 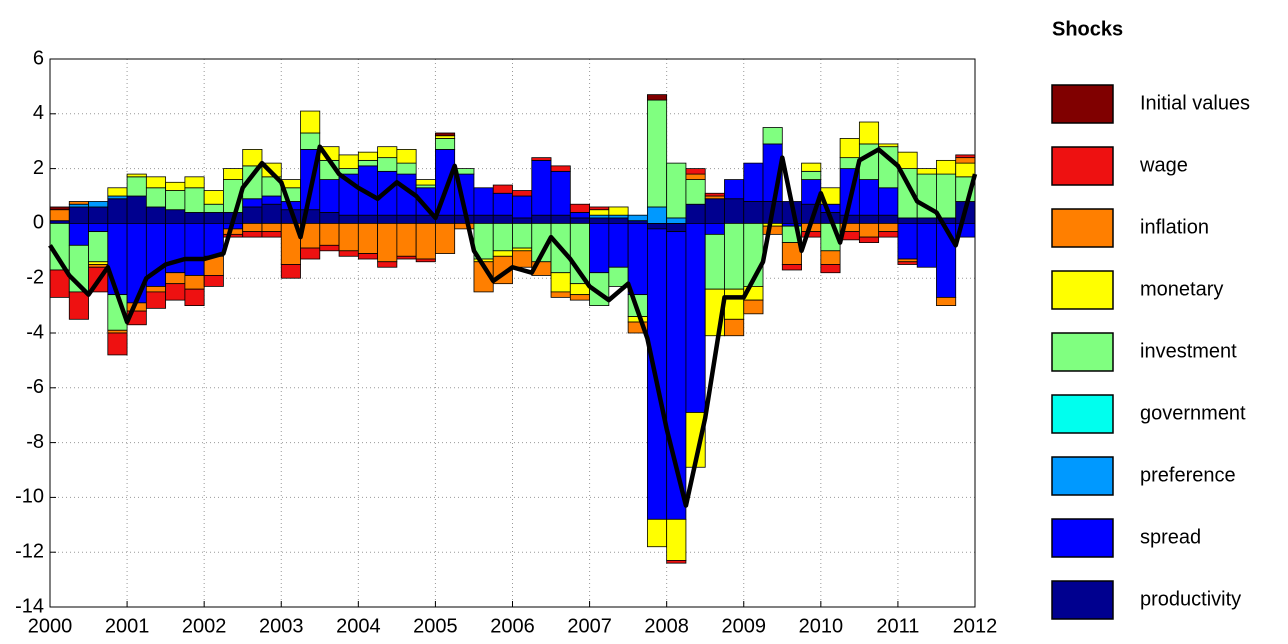 What do you see at coordinates (127, 626) in the screenshot?
I see `x-tick-label: 2001` at bounding box center [127, 626].